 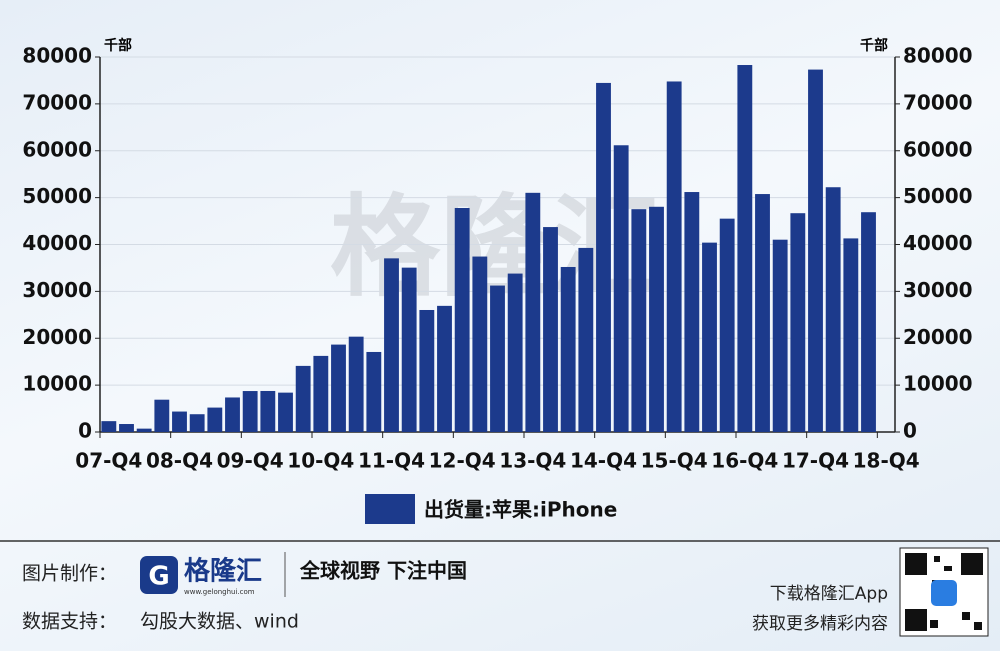 I want to click on x-tick-label: 16-Q4, so click(x=744, y=461).